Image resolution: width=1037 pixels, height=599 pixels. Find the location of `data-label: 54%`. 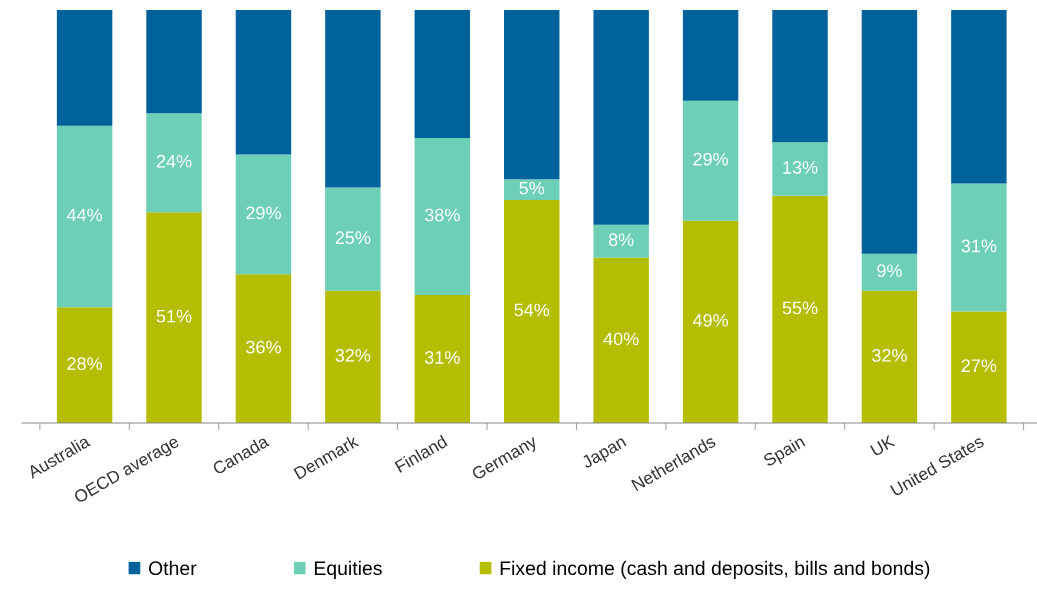

data-label: 54% is located at coordinates (532, 310).